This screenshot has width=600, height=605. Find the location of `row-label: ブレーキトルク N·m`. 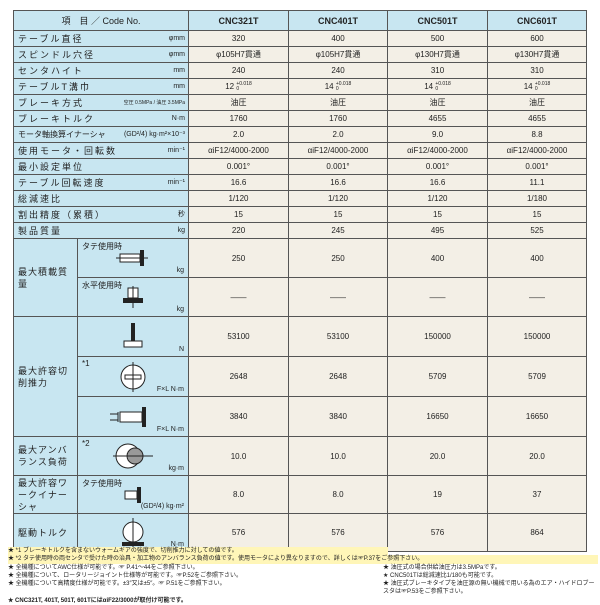

row-label: ブレーキトルク N·m is located at coordinates (101, 118).